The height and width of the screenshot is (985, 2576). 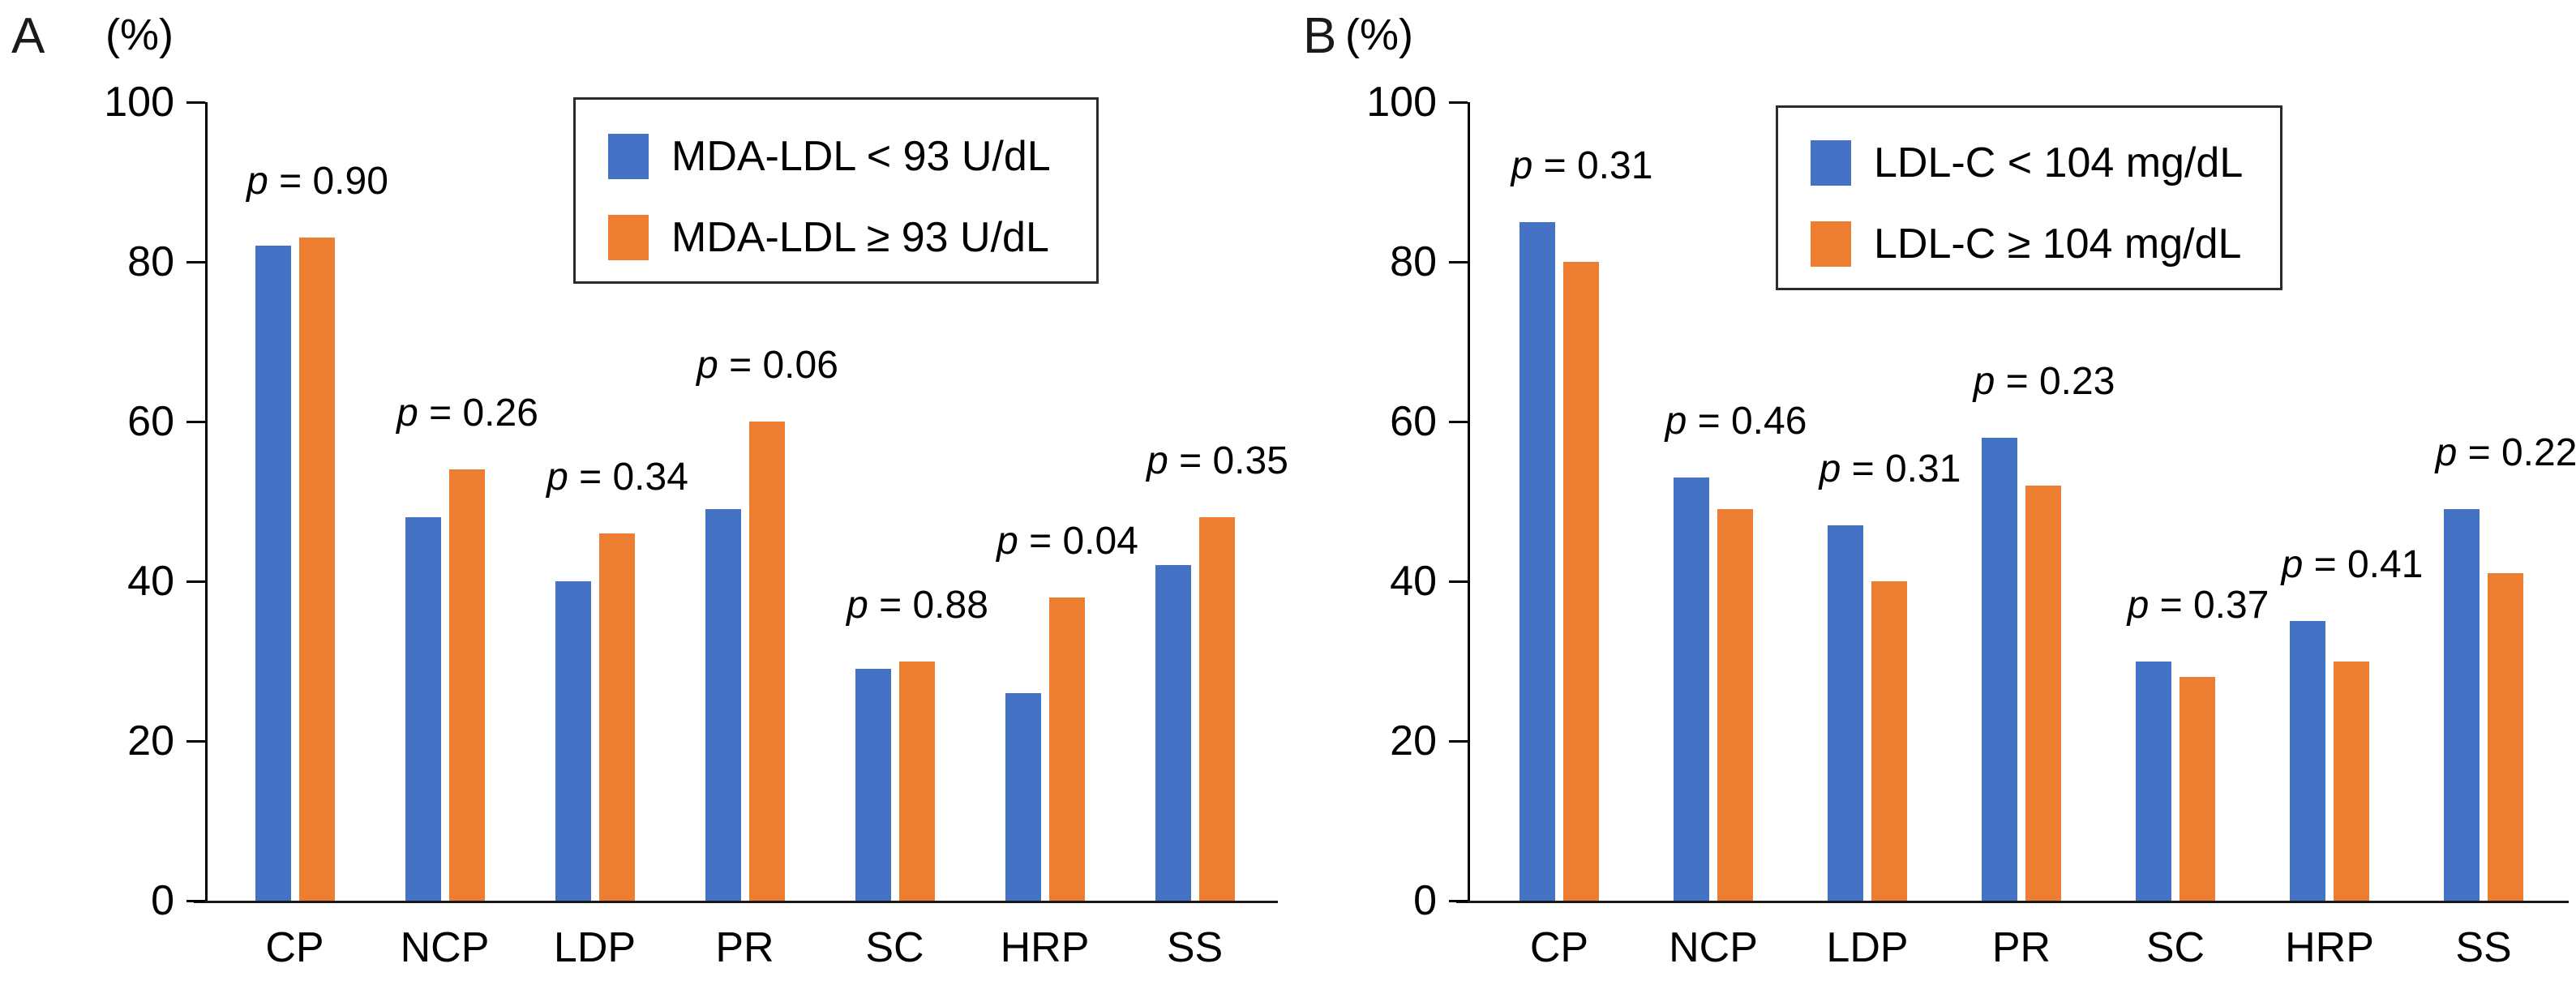 What do you see at coordinates (836, 190) in the screenshot?
I see `legend: MDA-LDL < 93 U/dL MDA-LDL ≥ 93 U/dL` at bounding box center [836, 190].